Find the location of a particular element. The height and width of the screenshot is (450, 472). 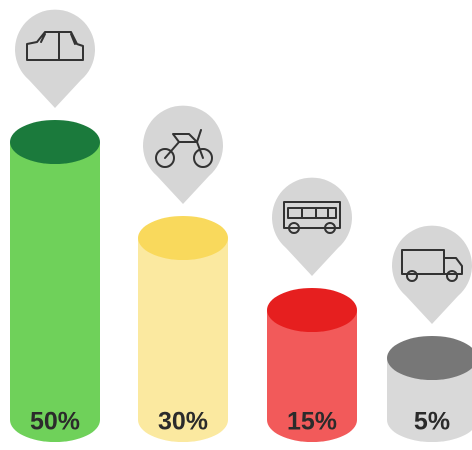

value-label: 30% is located at coordinates (183, 422).